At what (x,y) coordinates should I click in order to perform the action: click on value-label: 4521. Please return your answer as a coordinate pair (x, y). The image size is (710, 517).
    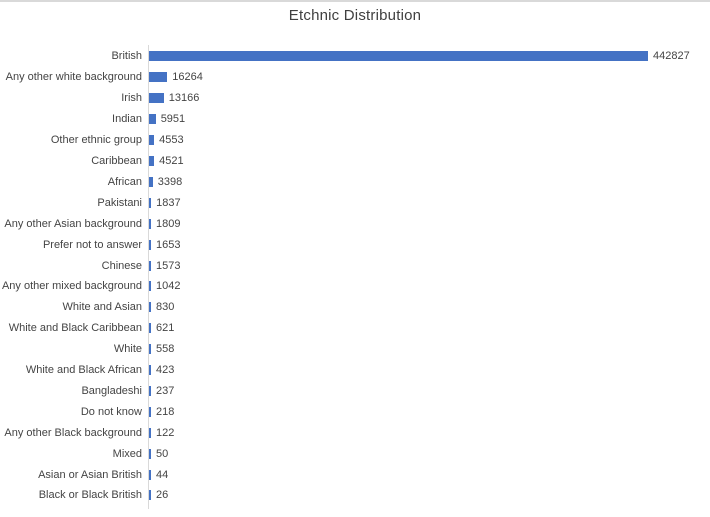
    Looking at the image, I should click on (171, 160).